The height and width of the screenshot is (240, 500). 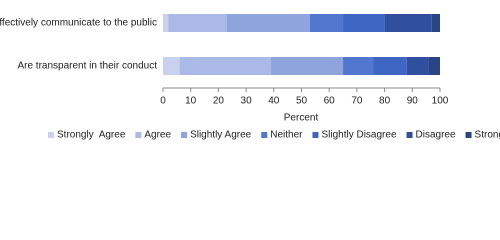 I want to click on x-tick-label: 60, so click(x=330, y=101).